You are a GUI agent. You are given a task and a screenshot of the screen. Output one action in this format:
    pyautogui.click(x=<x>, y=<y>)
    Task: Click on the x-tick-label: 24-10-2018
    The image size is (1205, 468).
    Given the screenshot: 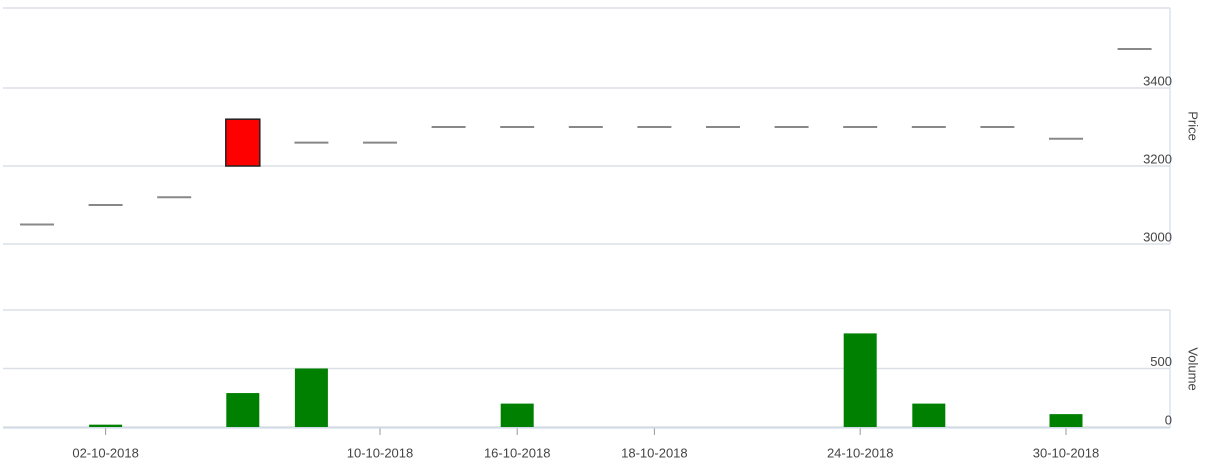 What is the action you would take?
    pyautogui.click(x=860, y=452)
    